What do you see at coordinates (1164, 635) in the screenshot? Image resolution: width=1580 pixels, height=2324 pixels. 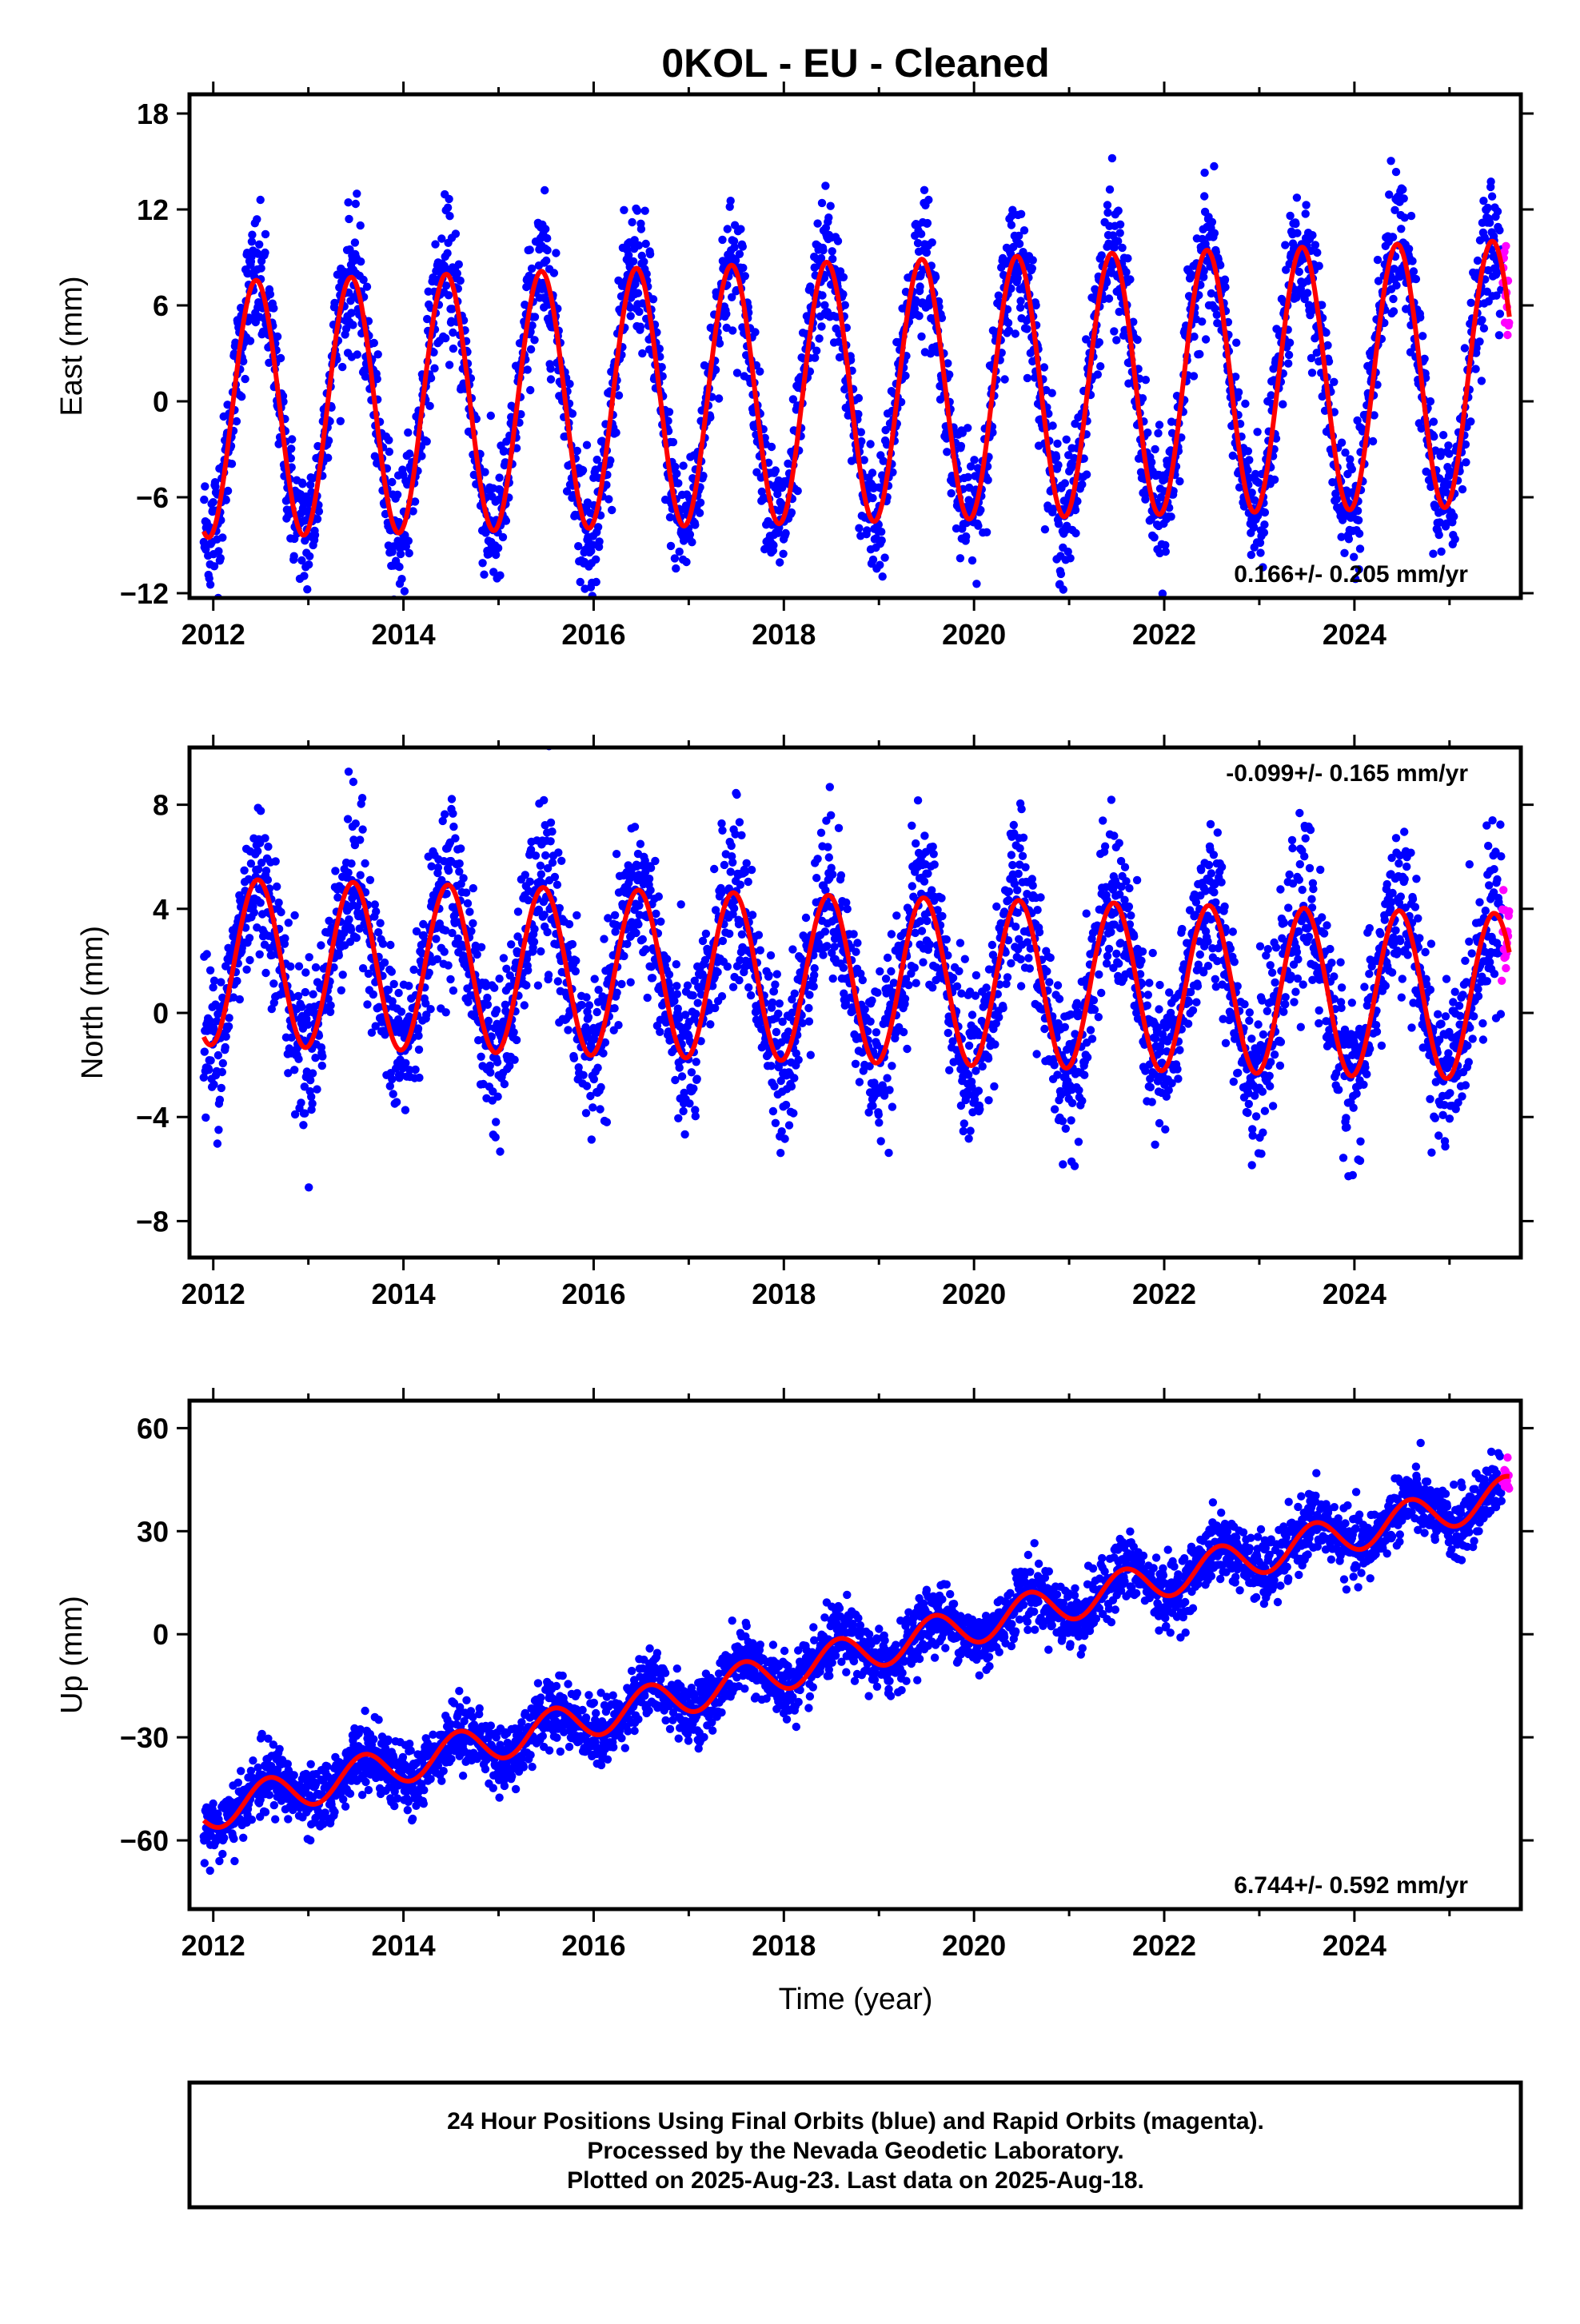 I see `x-tick-label: 2022` at bounding box center [1164, 635].